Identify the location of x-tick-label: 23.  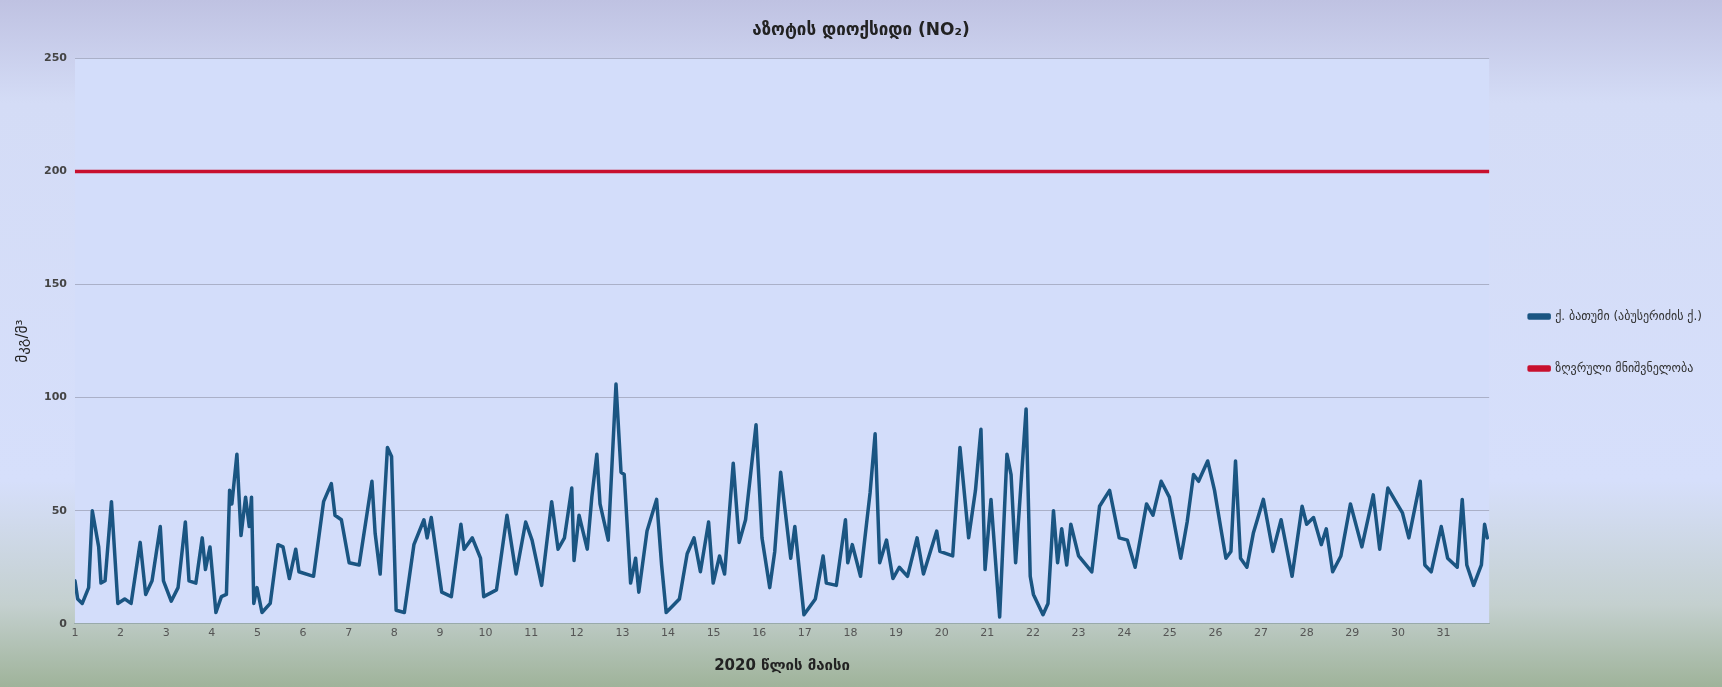
(1078, 633).